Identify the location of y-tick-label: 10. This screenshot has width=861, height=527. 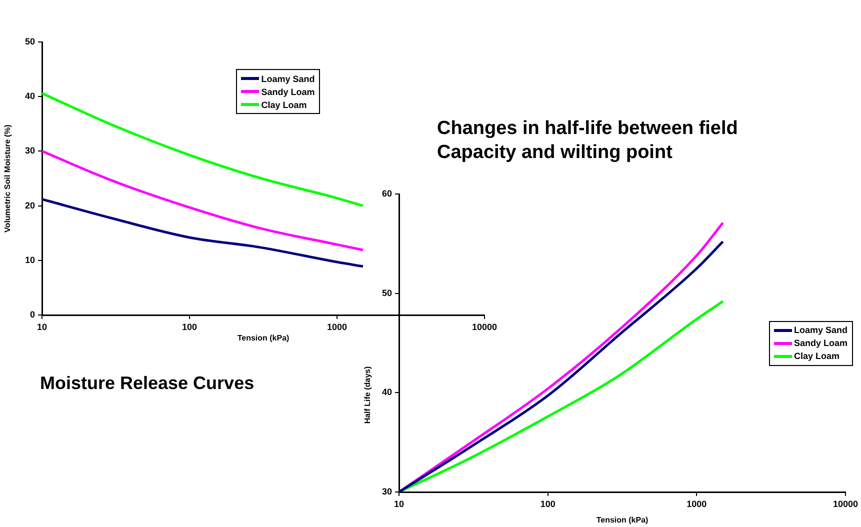
(29, 259).